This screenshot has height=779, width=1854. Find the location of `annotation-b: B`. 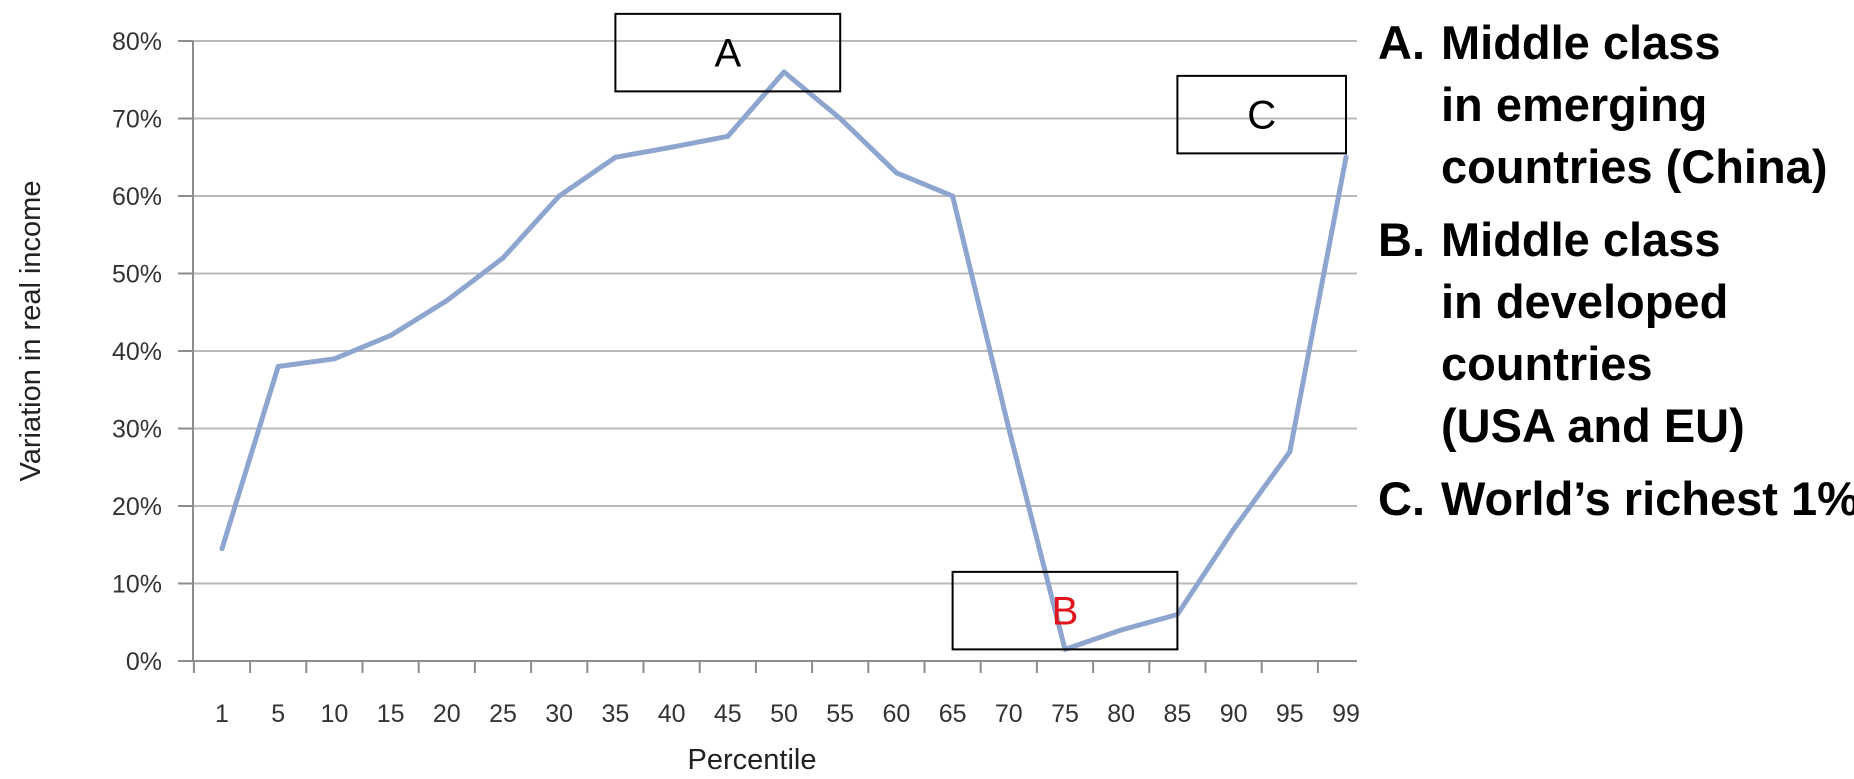

annotation-b: B is located at coordinates (1065, 610).